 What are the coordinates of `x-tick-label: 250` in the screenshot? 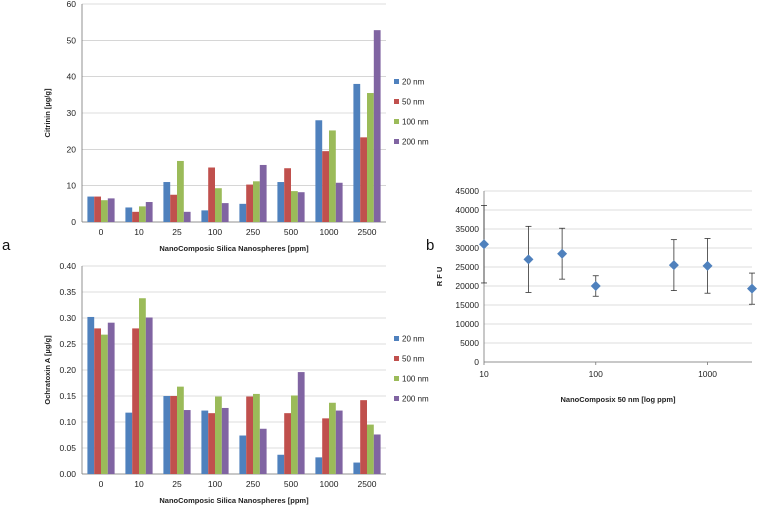 It's located at (253, 232).